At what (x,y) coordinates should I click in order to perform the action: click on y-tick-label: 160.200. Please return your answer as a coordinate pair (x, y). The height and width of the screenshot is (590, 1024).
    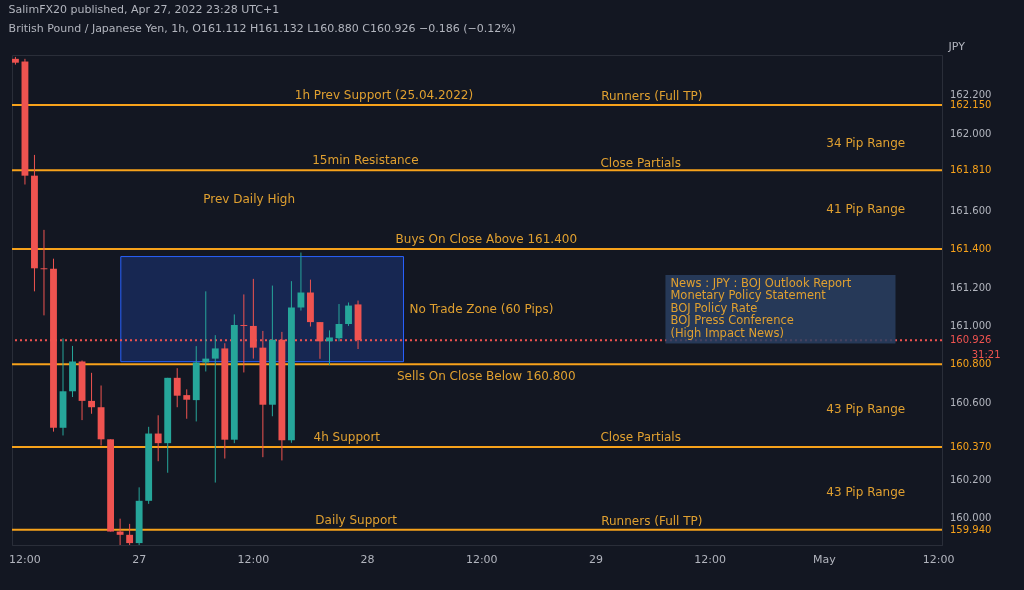
    Looking at the image, I should click on (971, 479).